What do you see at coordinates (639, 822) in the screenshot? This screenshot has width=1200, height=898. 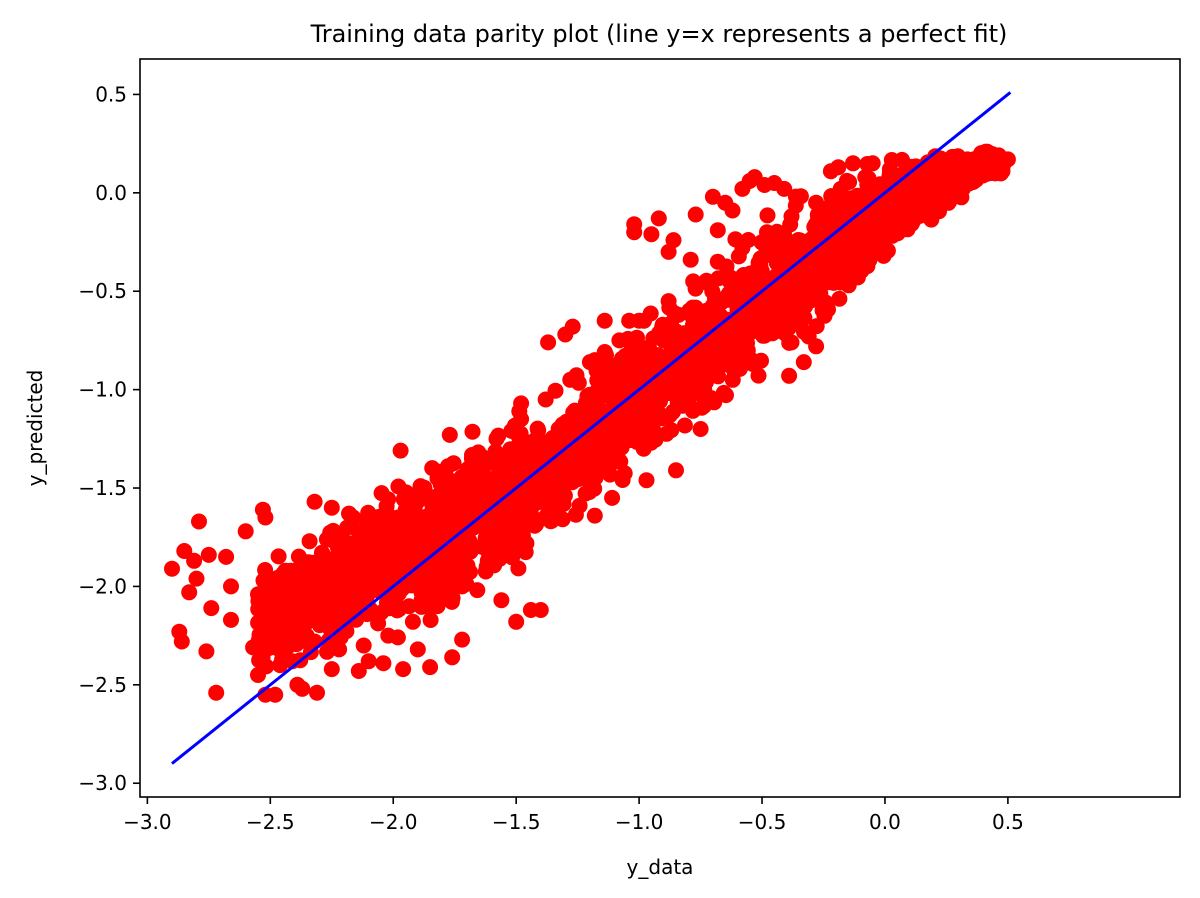 I see `x-tick-label: −1.0` at bounding box center [639, 822].